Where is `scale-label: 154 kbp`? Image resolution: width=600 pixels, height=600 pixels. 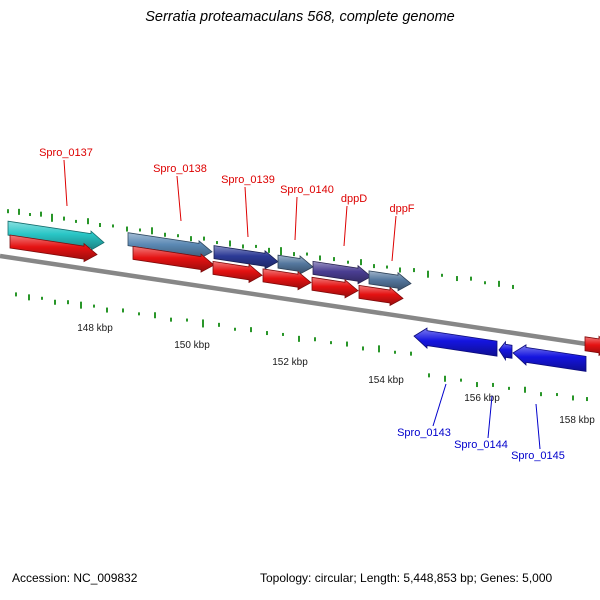 scale-label: 154 kbp is located at coordinates (386, 380).